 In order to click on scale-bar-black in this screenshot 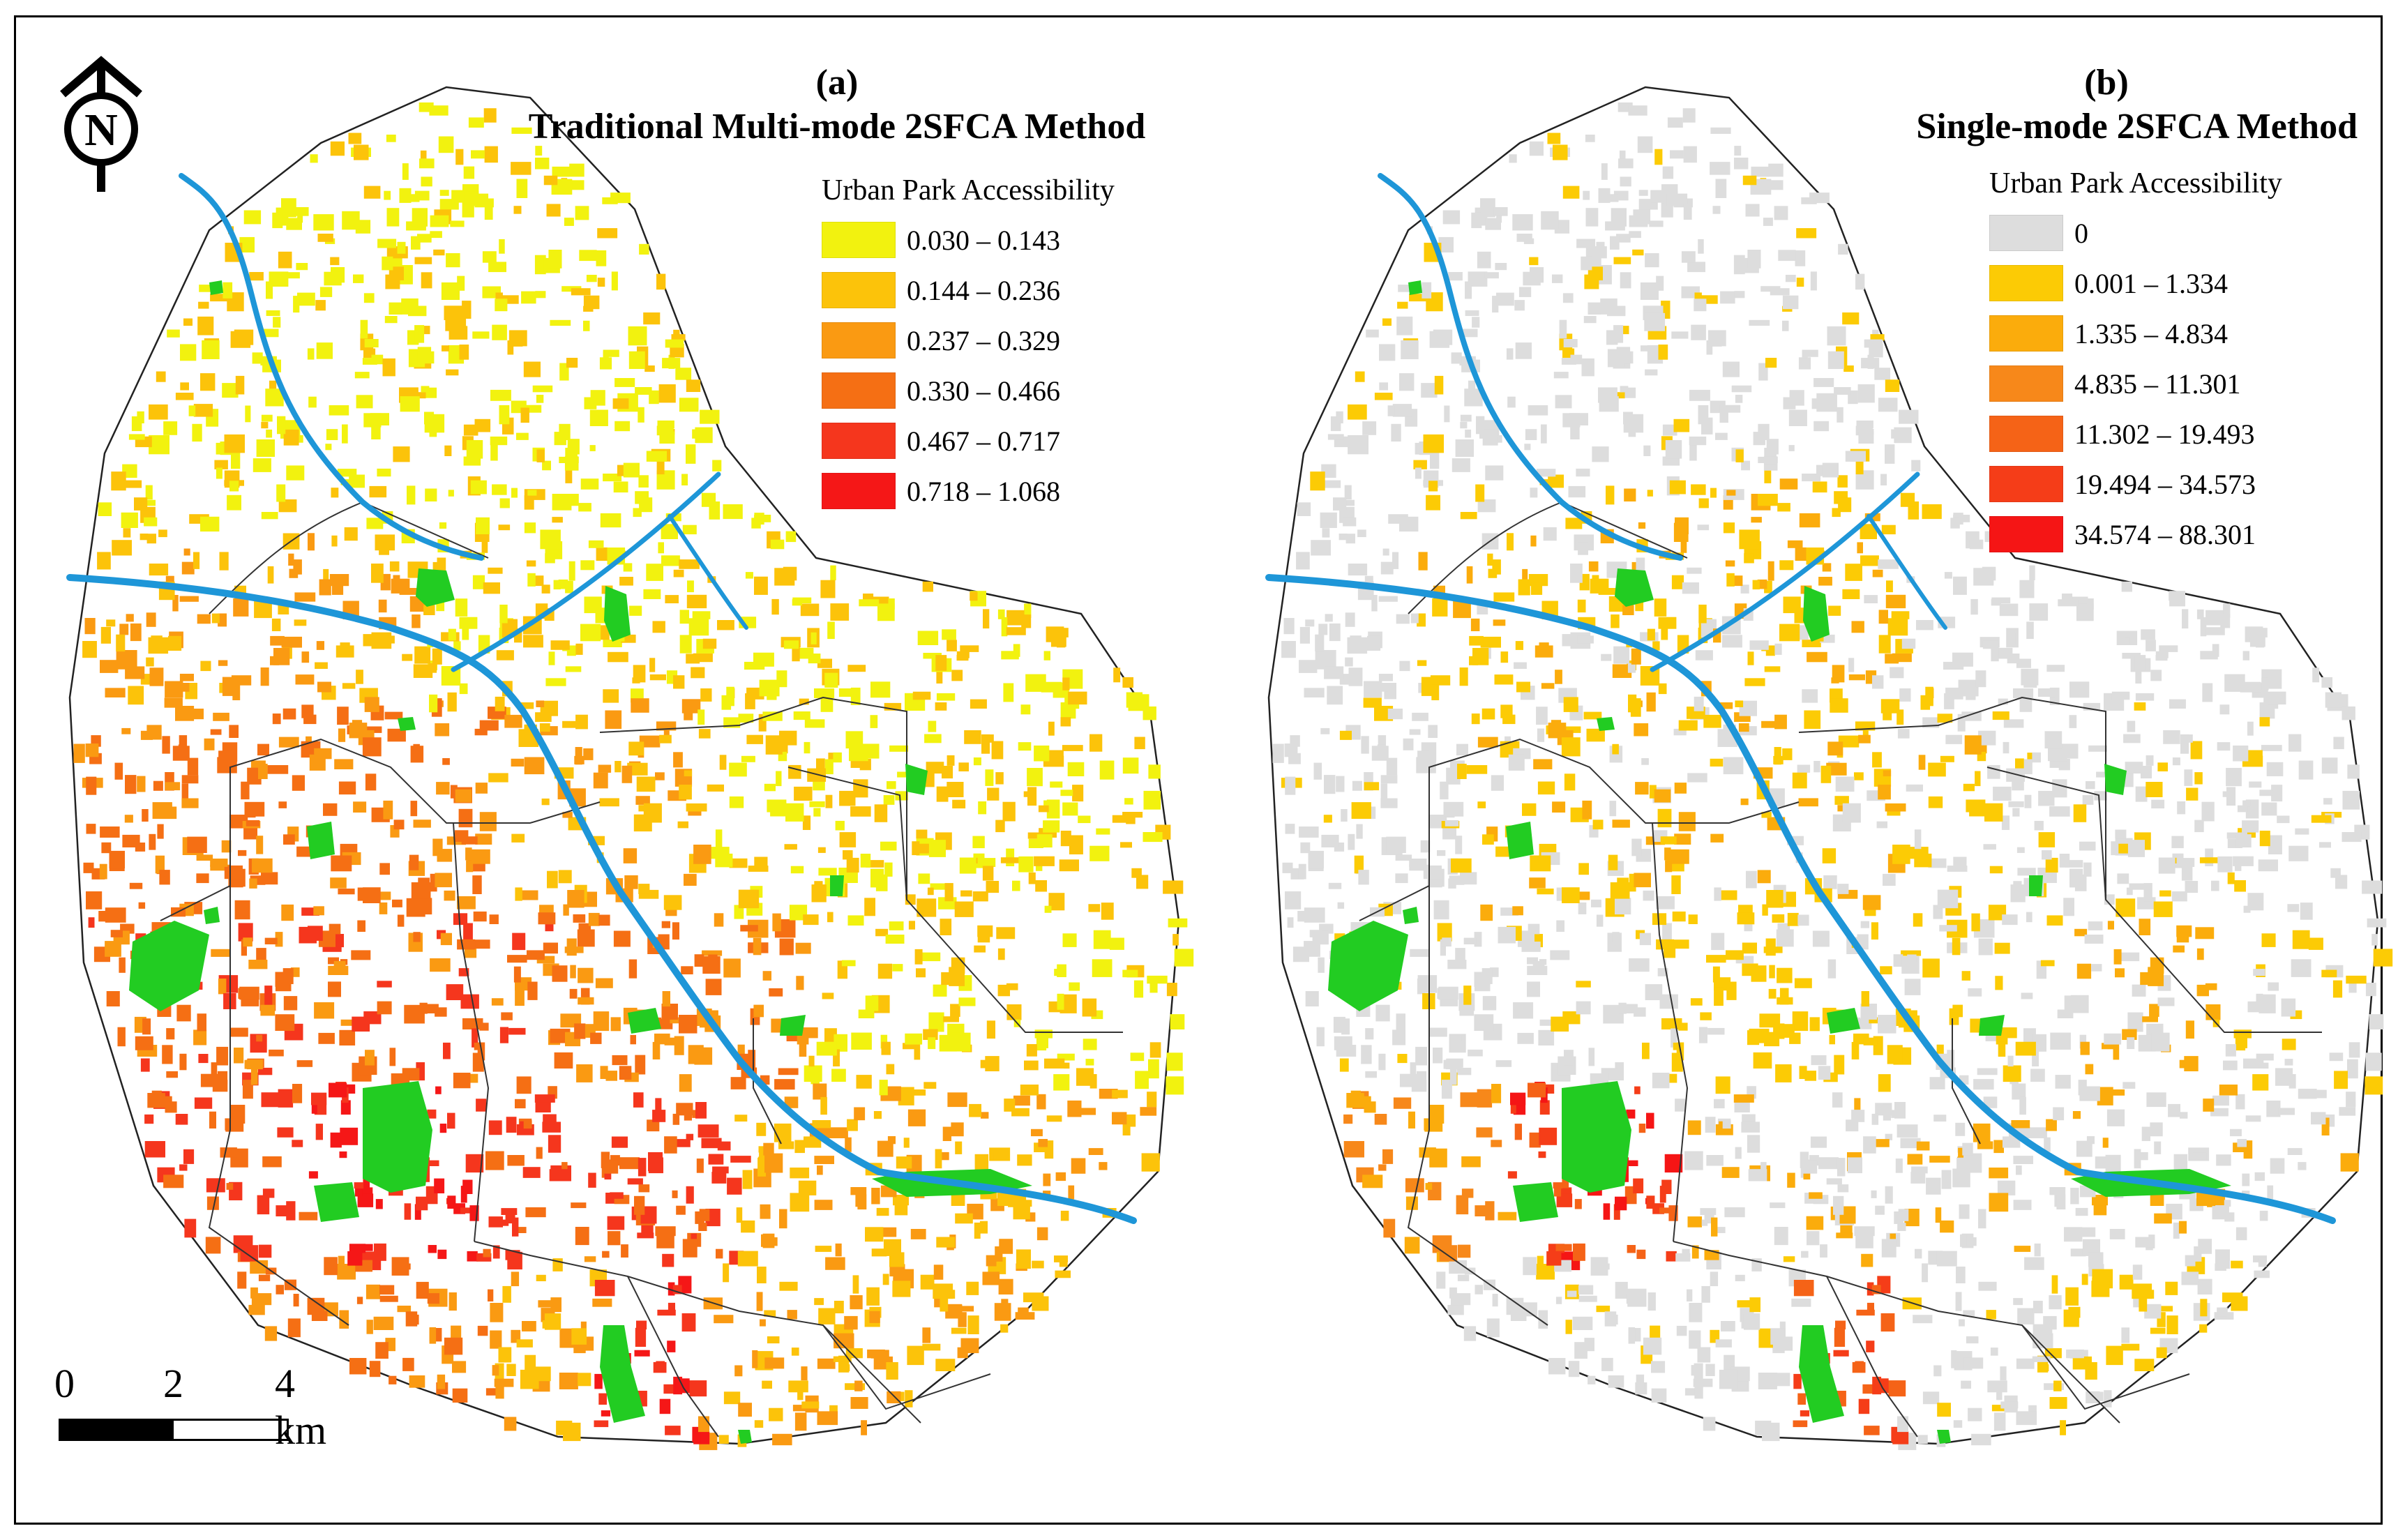, I will do `click(117, 1430)`.